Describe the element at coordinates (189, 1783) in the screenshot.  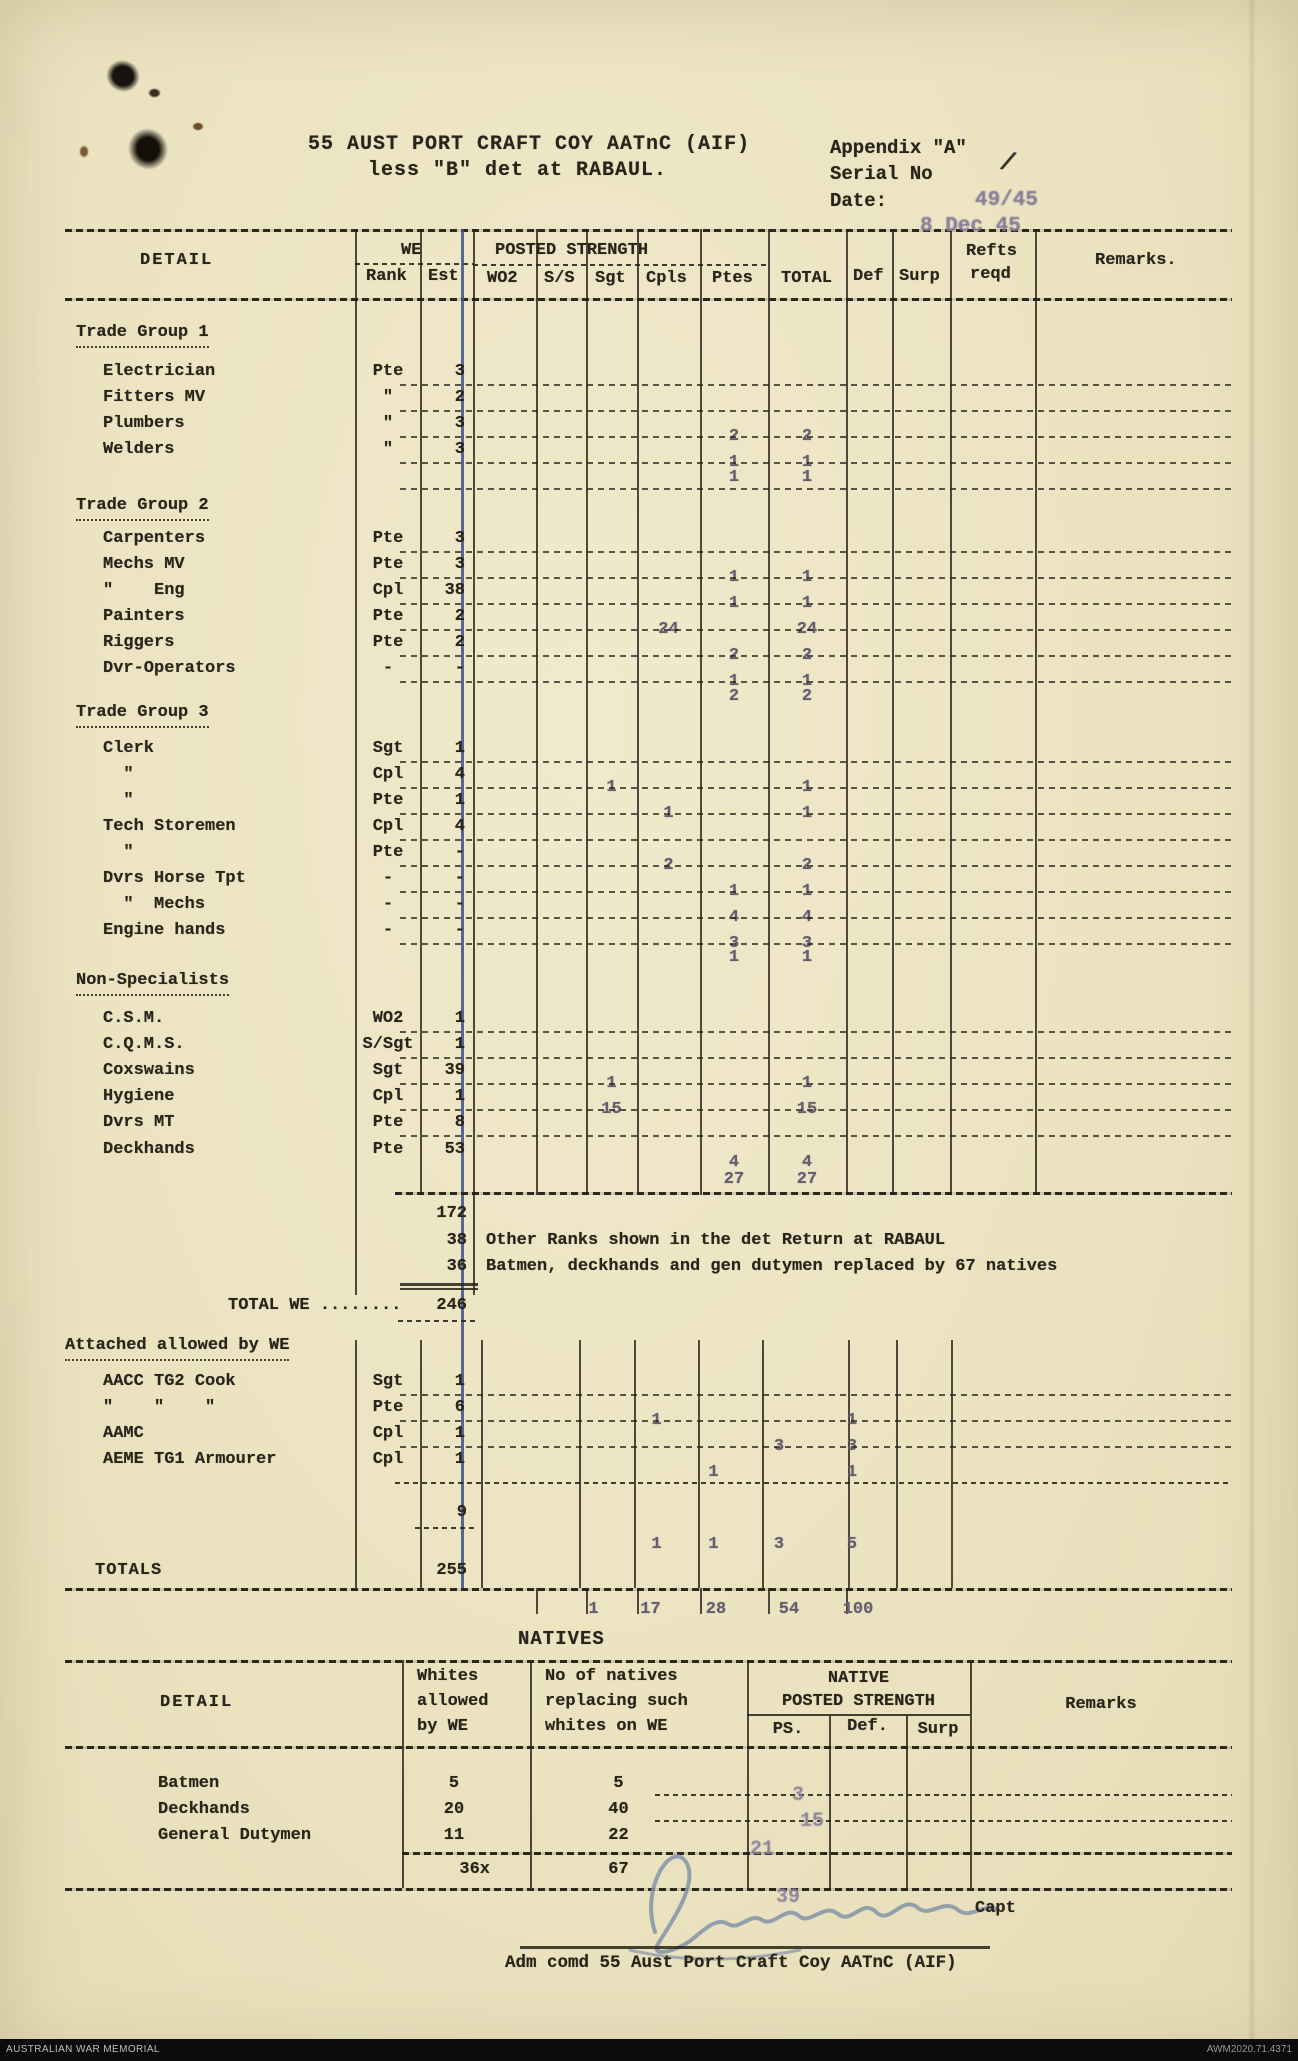
I see `natives-detail: Batmen` at that location.